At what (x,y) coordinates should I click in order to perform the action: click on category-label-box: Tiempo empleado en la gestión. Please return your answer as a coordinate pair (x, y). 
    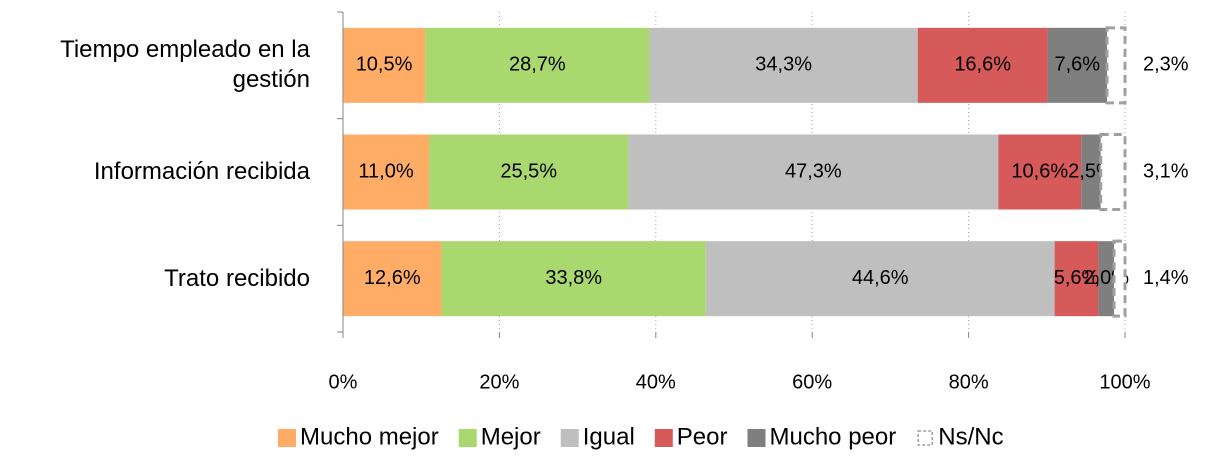
    Looking at the image, I should click on (185, 65).